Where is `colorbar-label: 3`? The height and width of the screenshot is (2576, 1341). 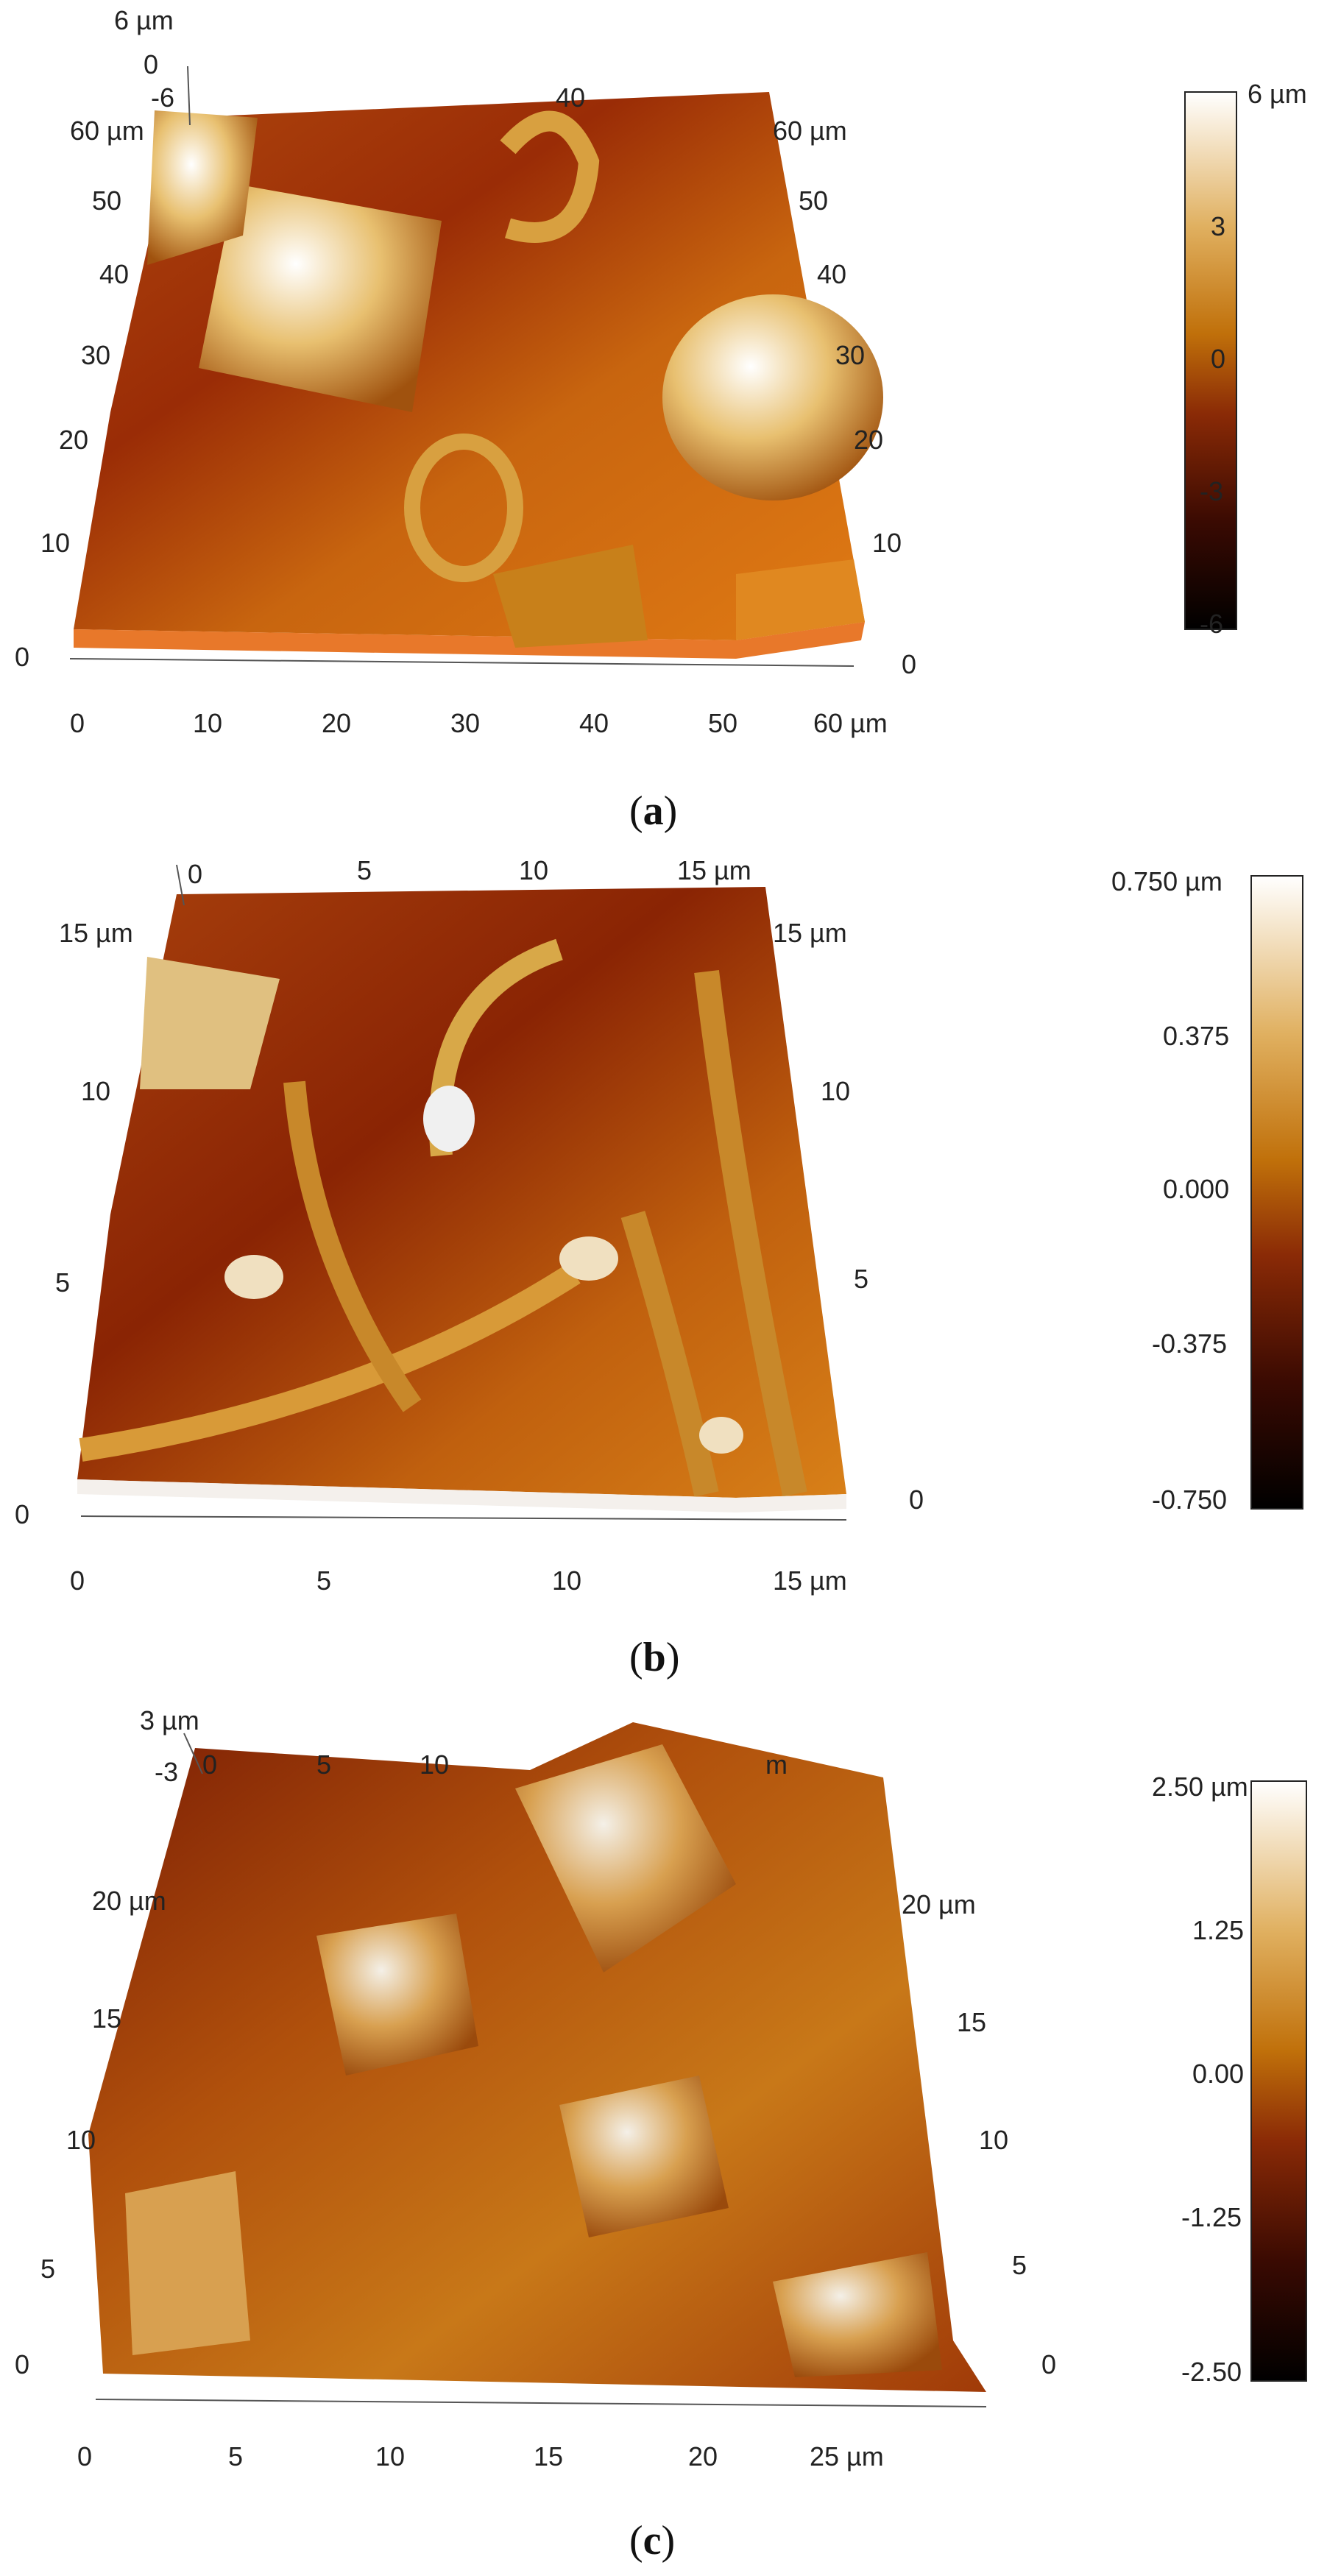
colorbar-label: 3 is located at coordinates (1218, 226).